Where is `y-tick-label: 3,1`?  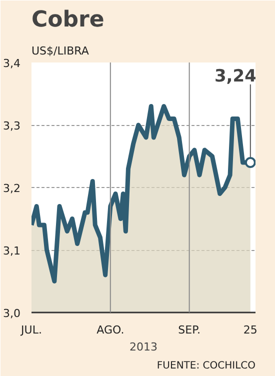
y-tick-label: 3,1 is located at coordinates (12, 251).